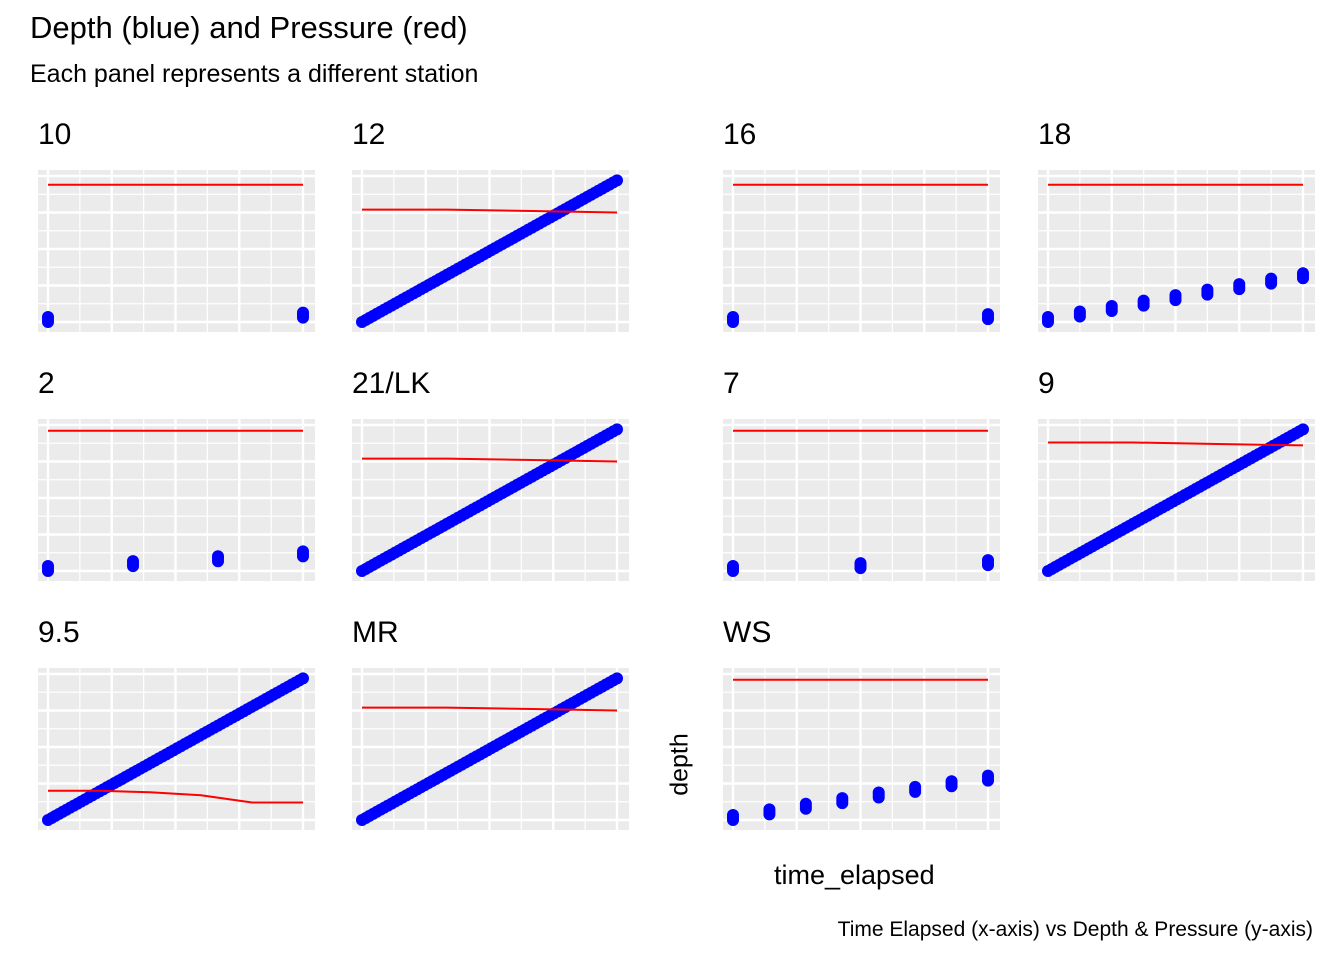  I want to click on facet-strip-label: 2, so click(46, 383).